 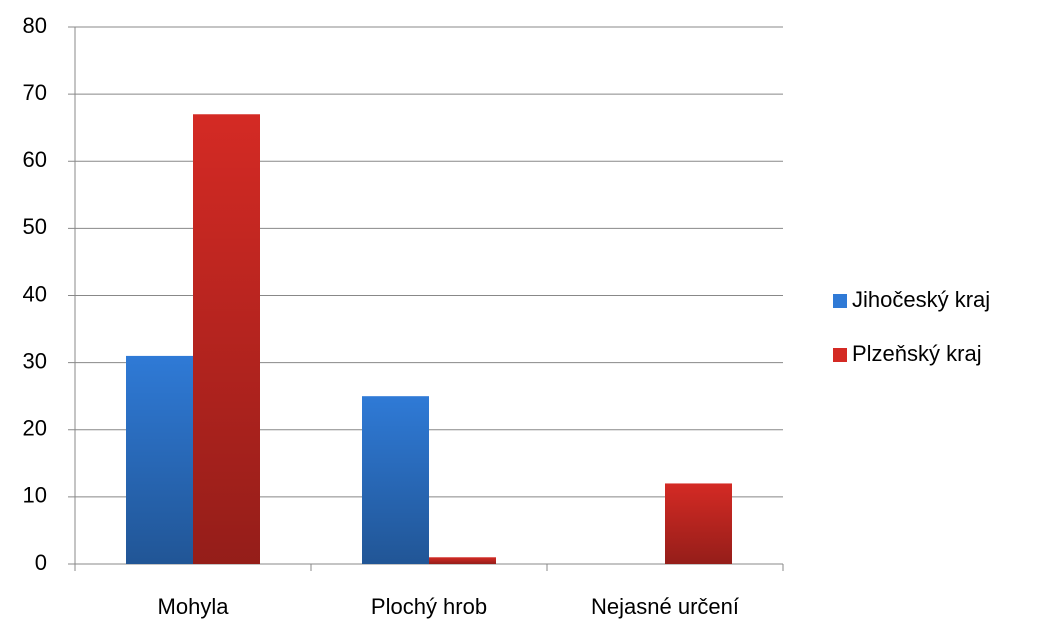 What do you see at coordinates (194, 606) in the screenshot?
I see `x-tick-label: Mohyla` at bounding box center [194, 606].